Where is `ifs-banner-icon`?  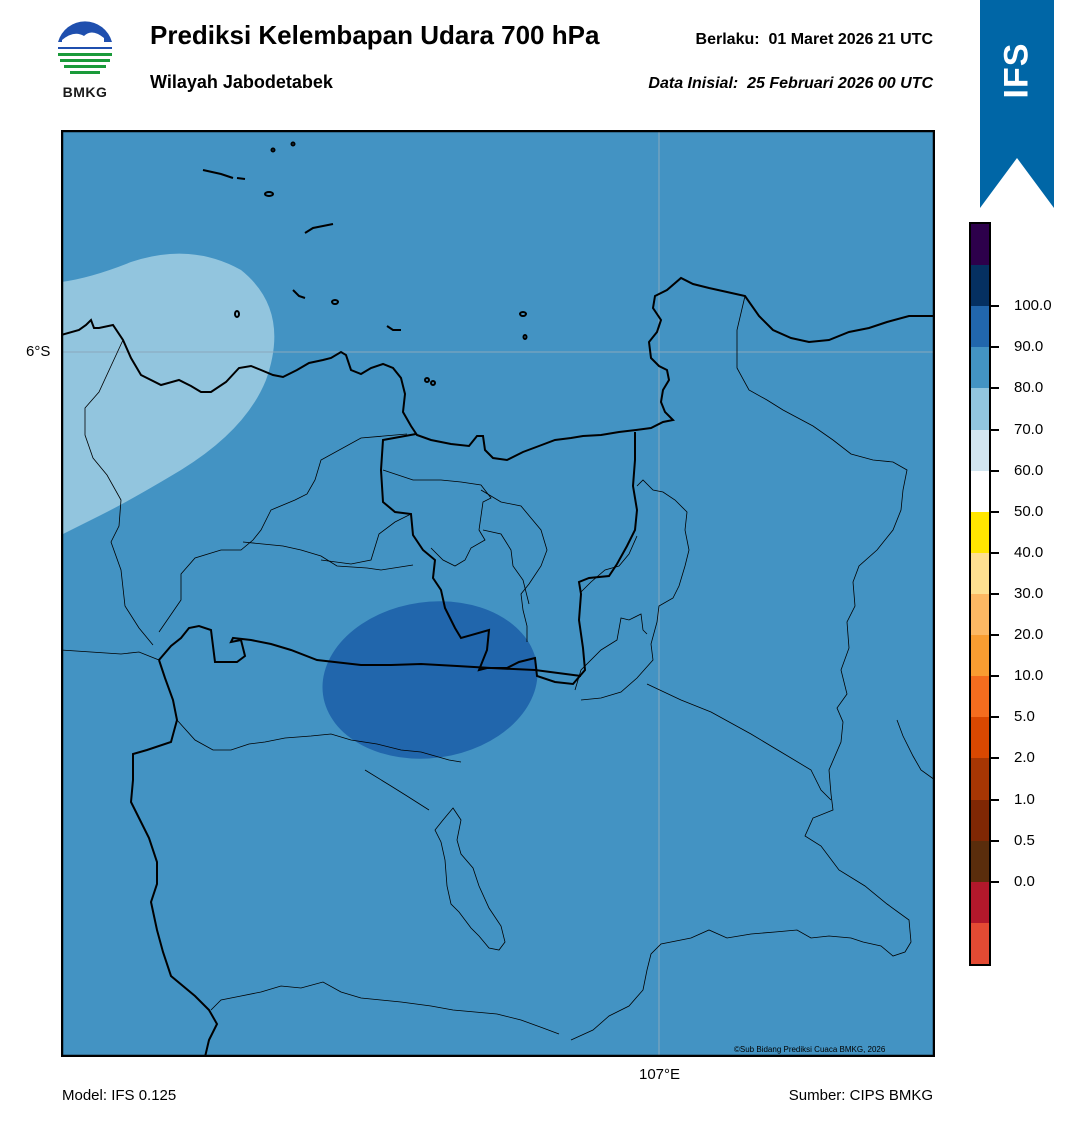 ifs-banner-icon is located at coordinates (1017, 104).